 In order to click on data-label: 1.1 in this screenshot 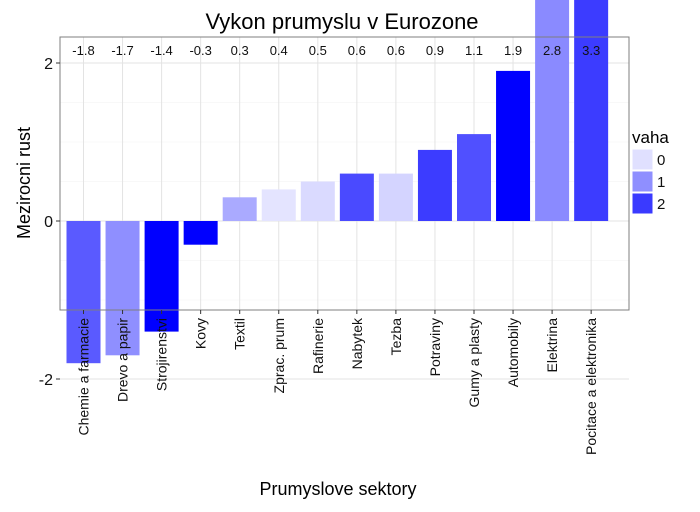, I will do `click(474, 50)`.